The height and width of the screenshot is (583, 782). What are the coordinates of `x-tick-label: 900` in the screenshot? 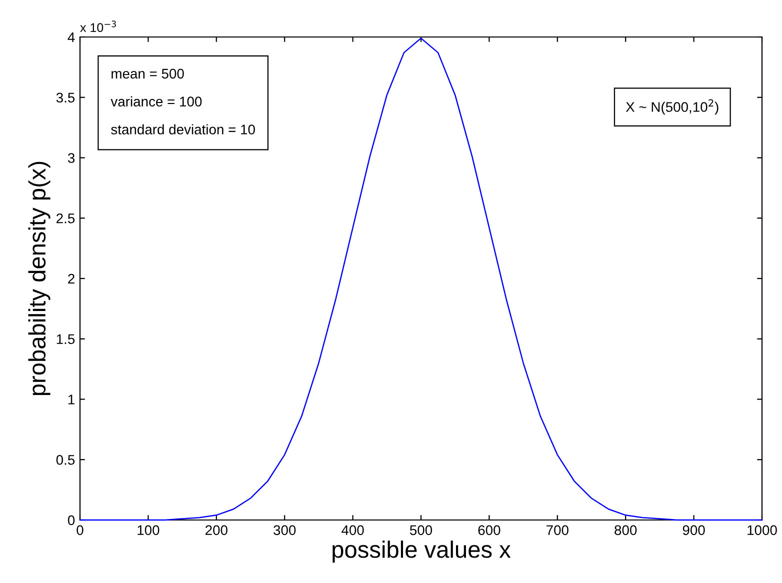 It's located at (693, 530).